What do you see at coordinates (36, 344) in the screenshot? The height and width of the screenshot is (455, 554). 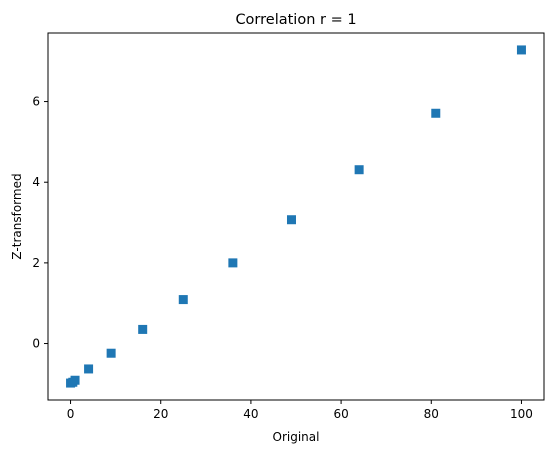 I see `y-tick-label-0: 0` at bounding box center [36, 344].